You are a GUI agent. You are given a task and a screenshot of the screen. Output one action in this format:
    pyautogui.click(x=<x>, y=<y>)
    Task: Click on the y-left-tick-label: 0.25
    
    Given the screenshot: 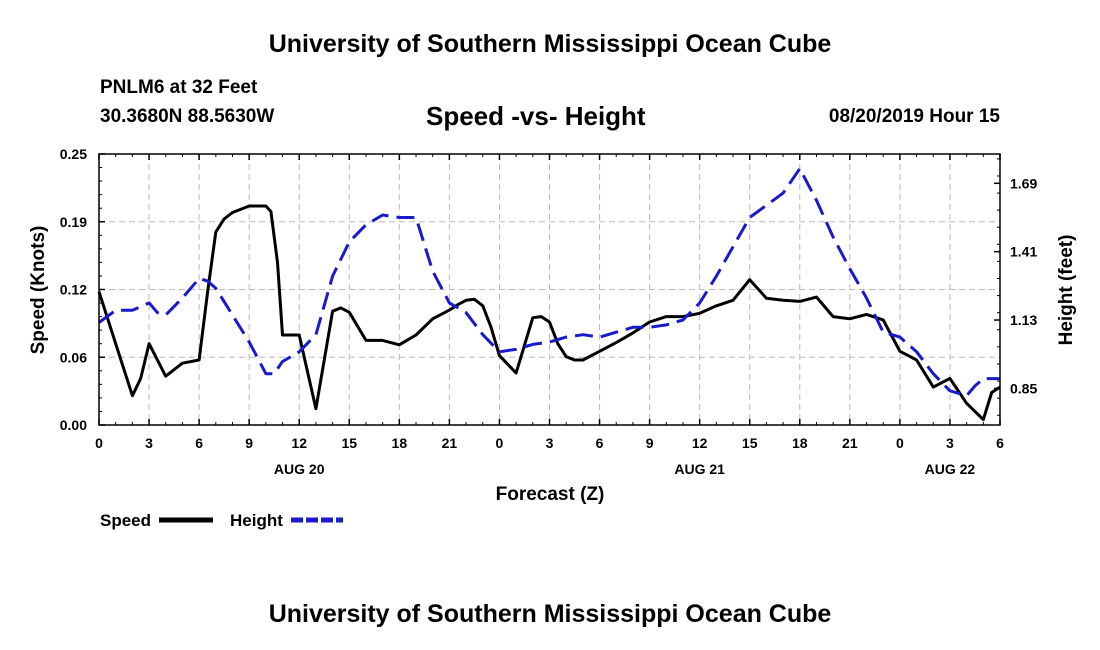 What is the action you would take?
    pyautogui.click(x=73, y=154)
    